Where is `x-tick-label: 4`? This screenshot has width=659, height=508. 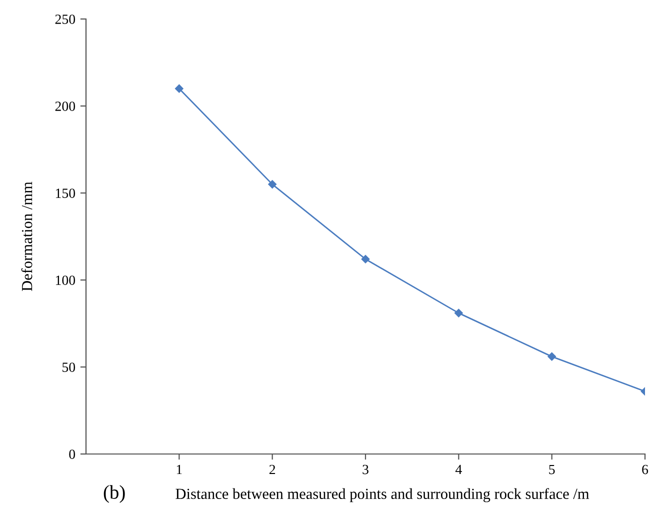 x-tick-label: 4 is located at coordinates (458, 469).